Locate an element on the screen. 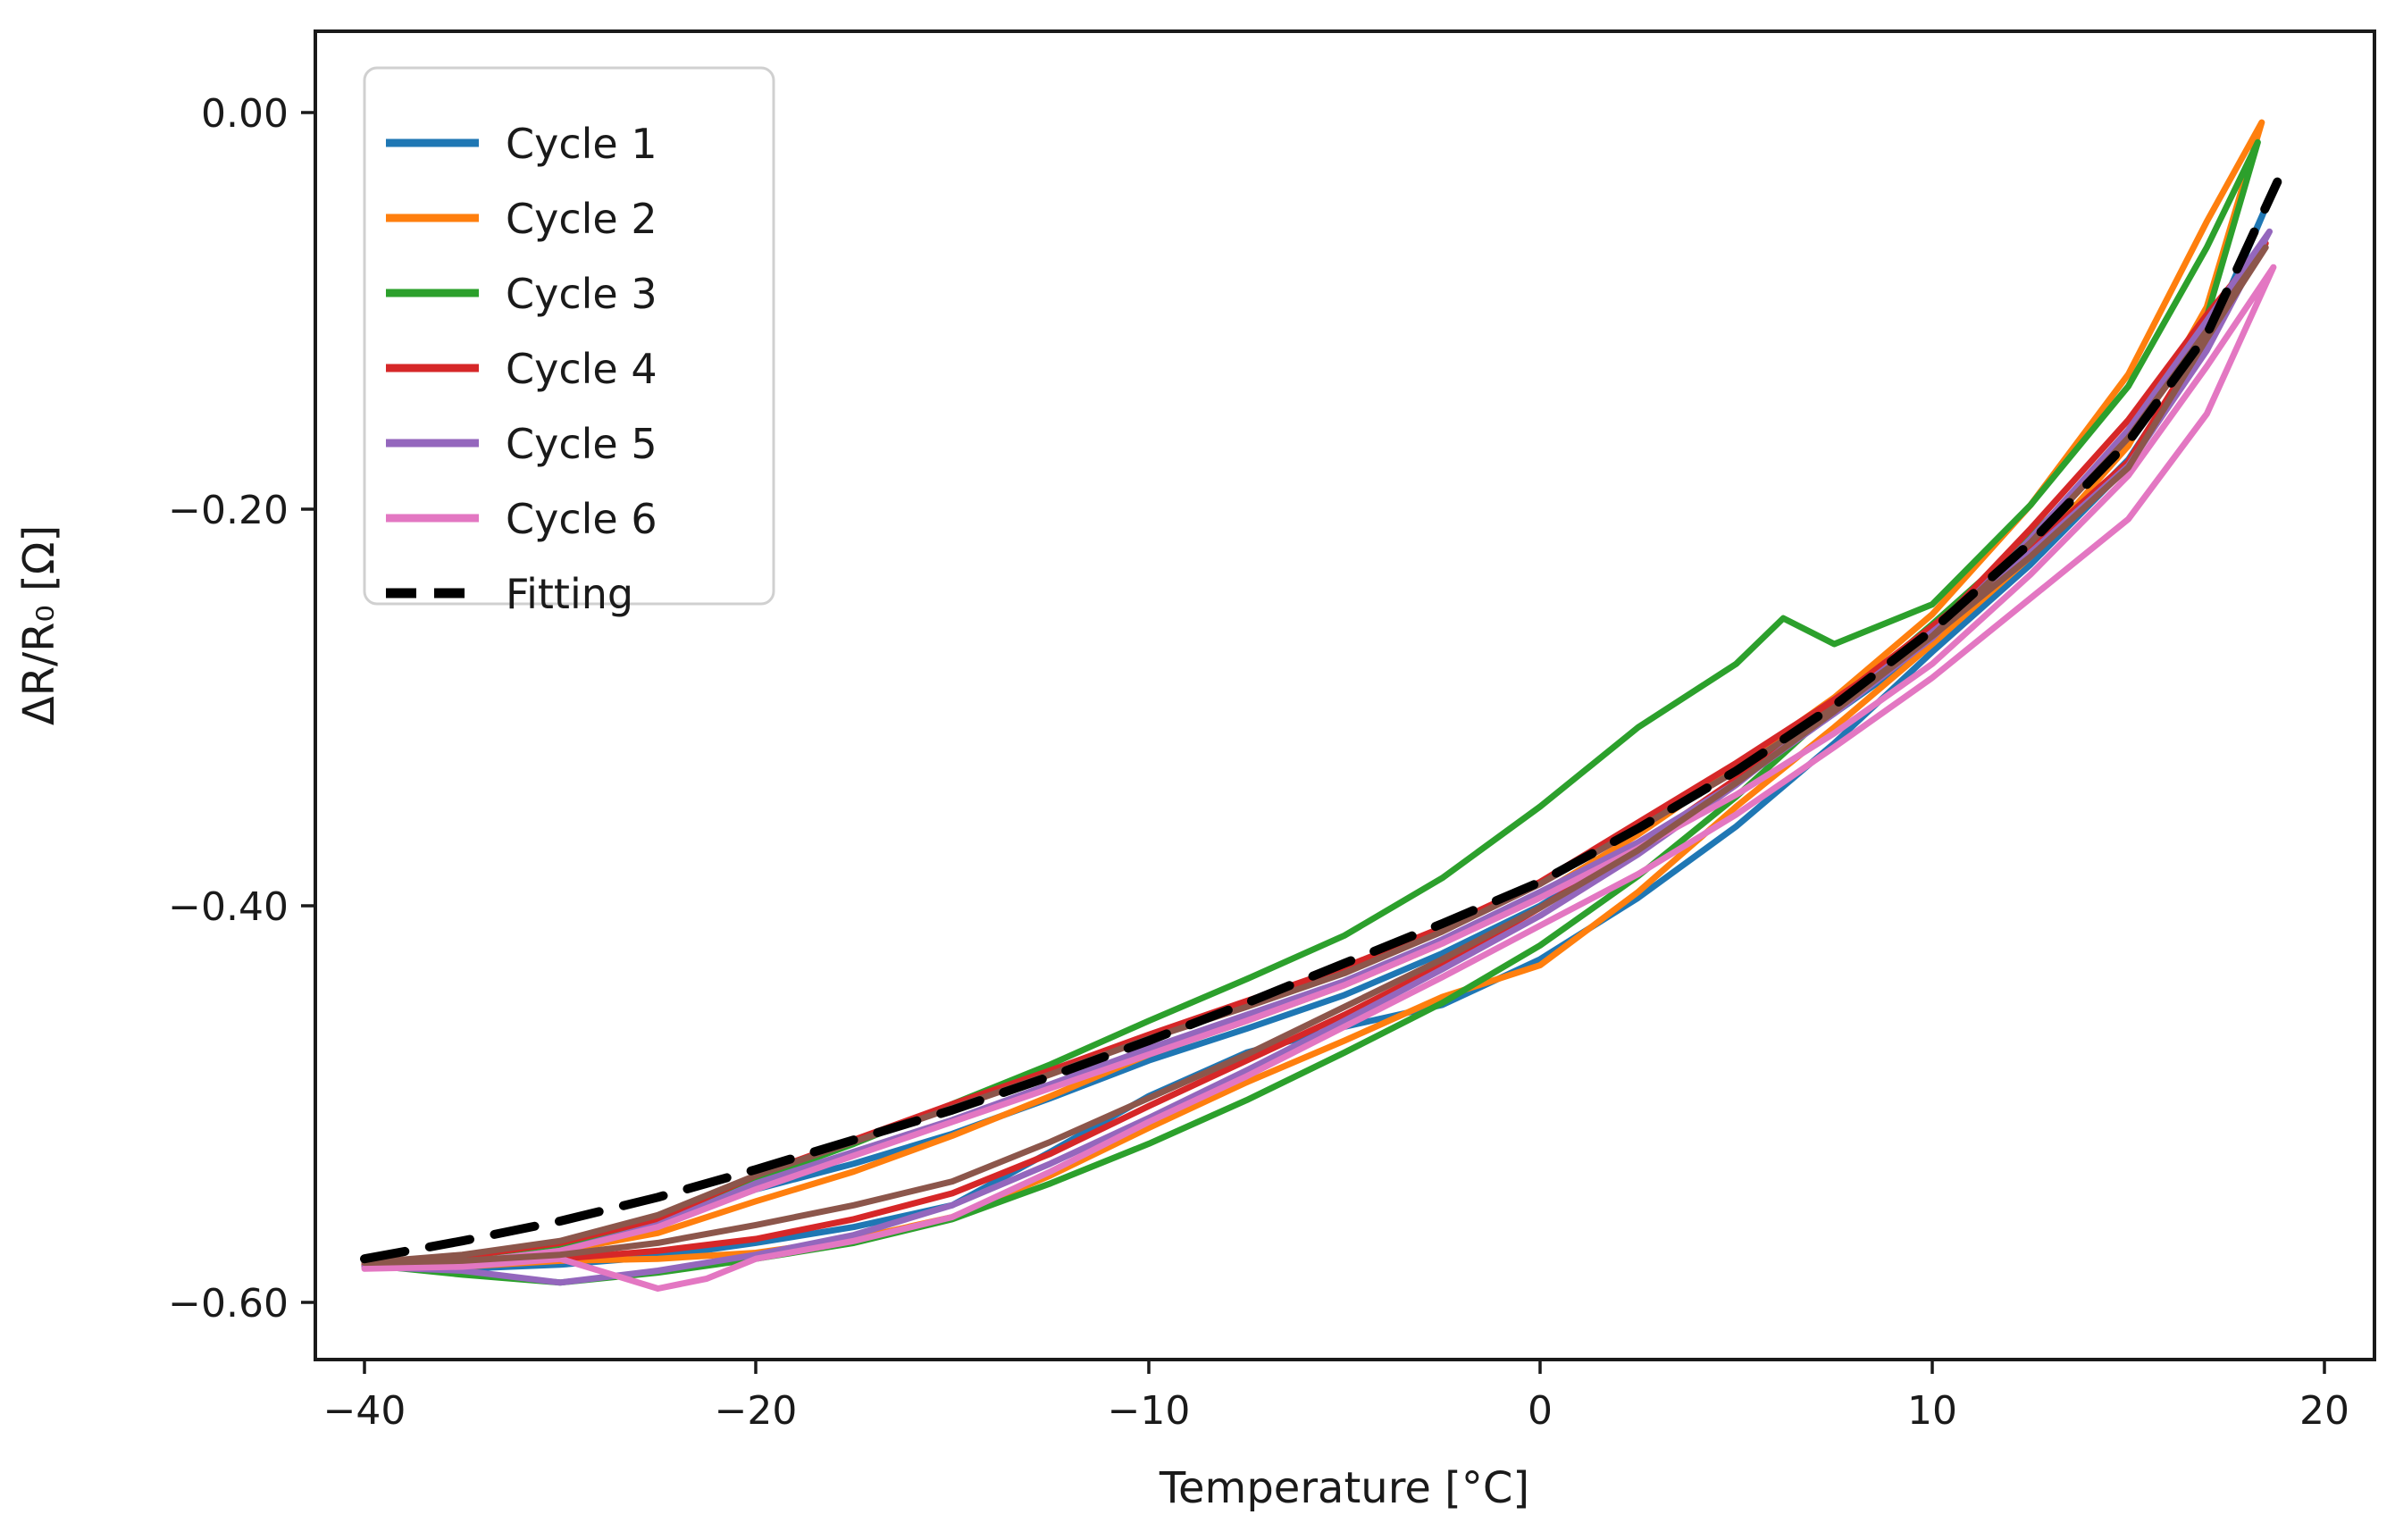 Image resolution: width=2395 pixels, height=1540 pixels. legend-label-cycle-5: Cycle 5 is located at coordinates (581, 444).